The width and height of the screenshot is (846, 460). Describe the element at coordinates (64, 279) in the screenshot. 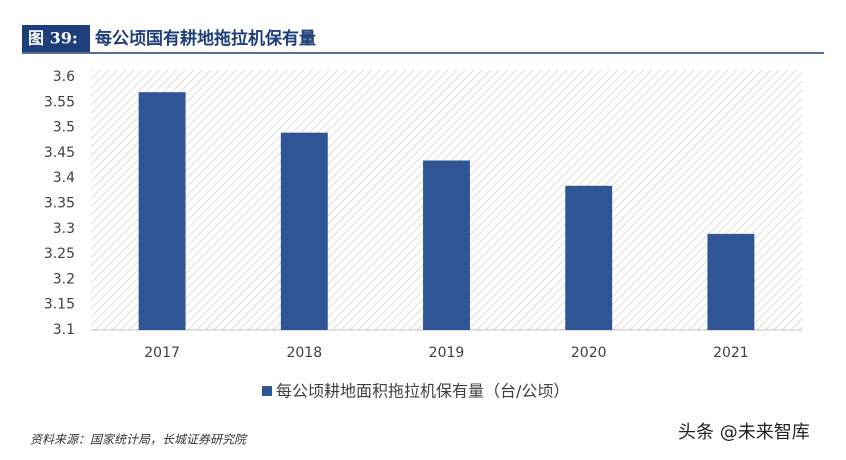

I see `y-tick-label: 3.2` at that location.